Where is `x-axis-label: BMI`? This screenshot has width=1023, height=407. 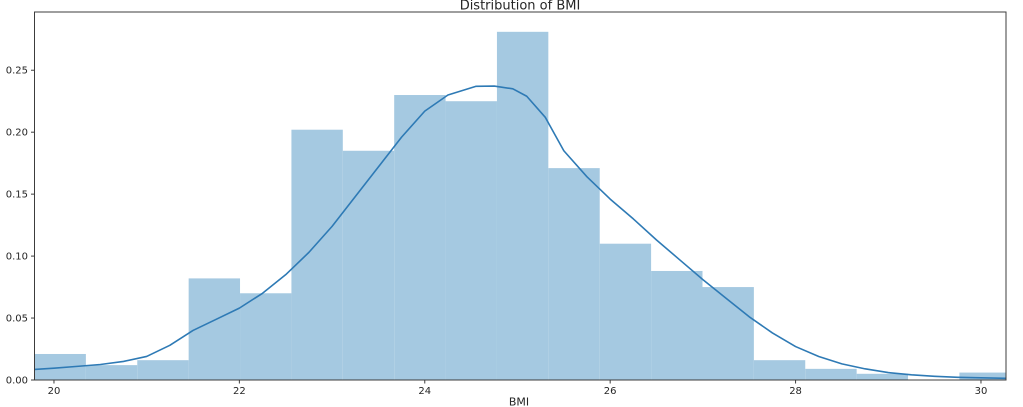
x-axis-label: BMI is located at coordinates (519, 401).